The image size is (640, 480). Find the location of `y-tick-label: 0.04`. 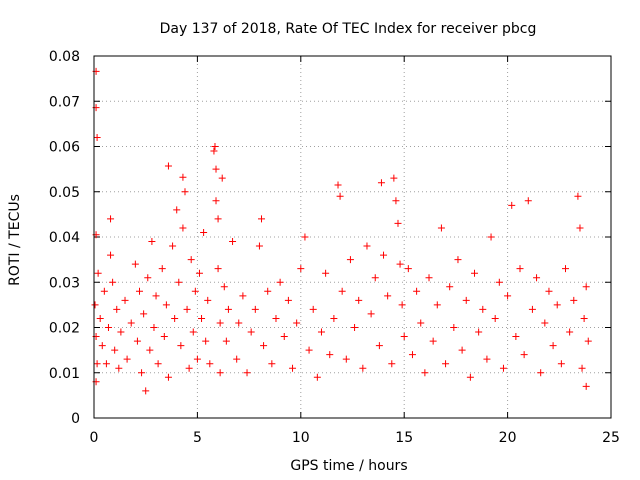

y-tick-label: 0.04 is located at coordinates (64, 238).